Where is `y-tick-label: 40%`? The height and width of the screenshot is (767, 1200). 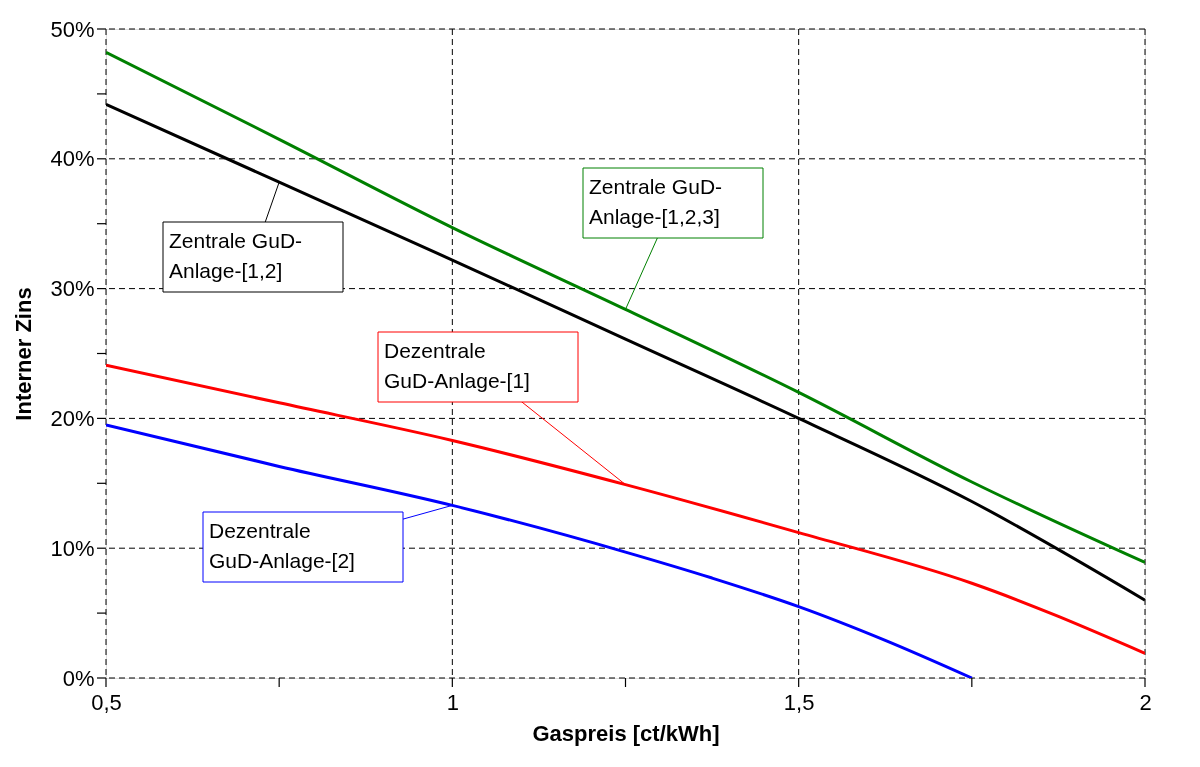 y-tick-label: 40% is located at coordinates (72, 159).